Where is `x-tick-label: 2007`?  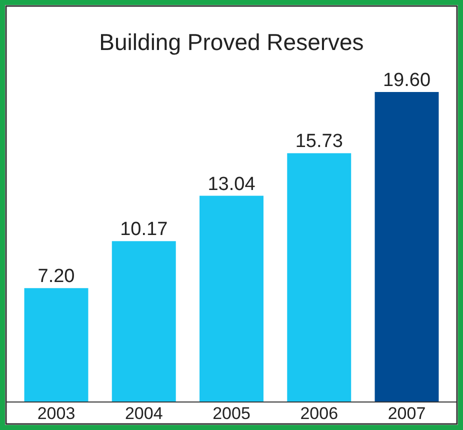
x-tick-label: 2007 is located at coordinates (407, 414).